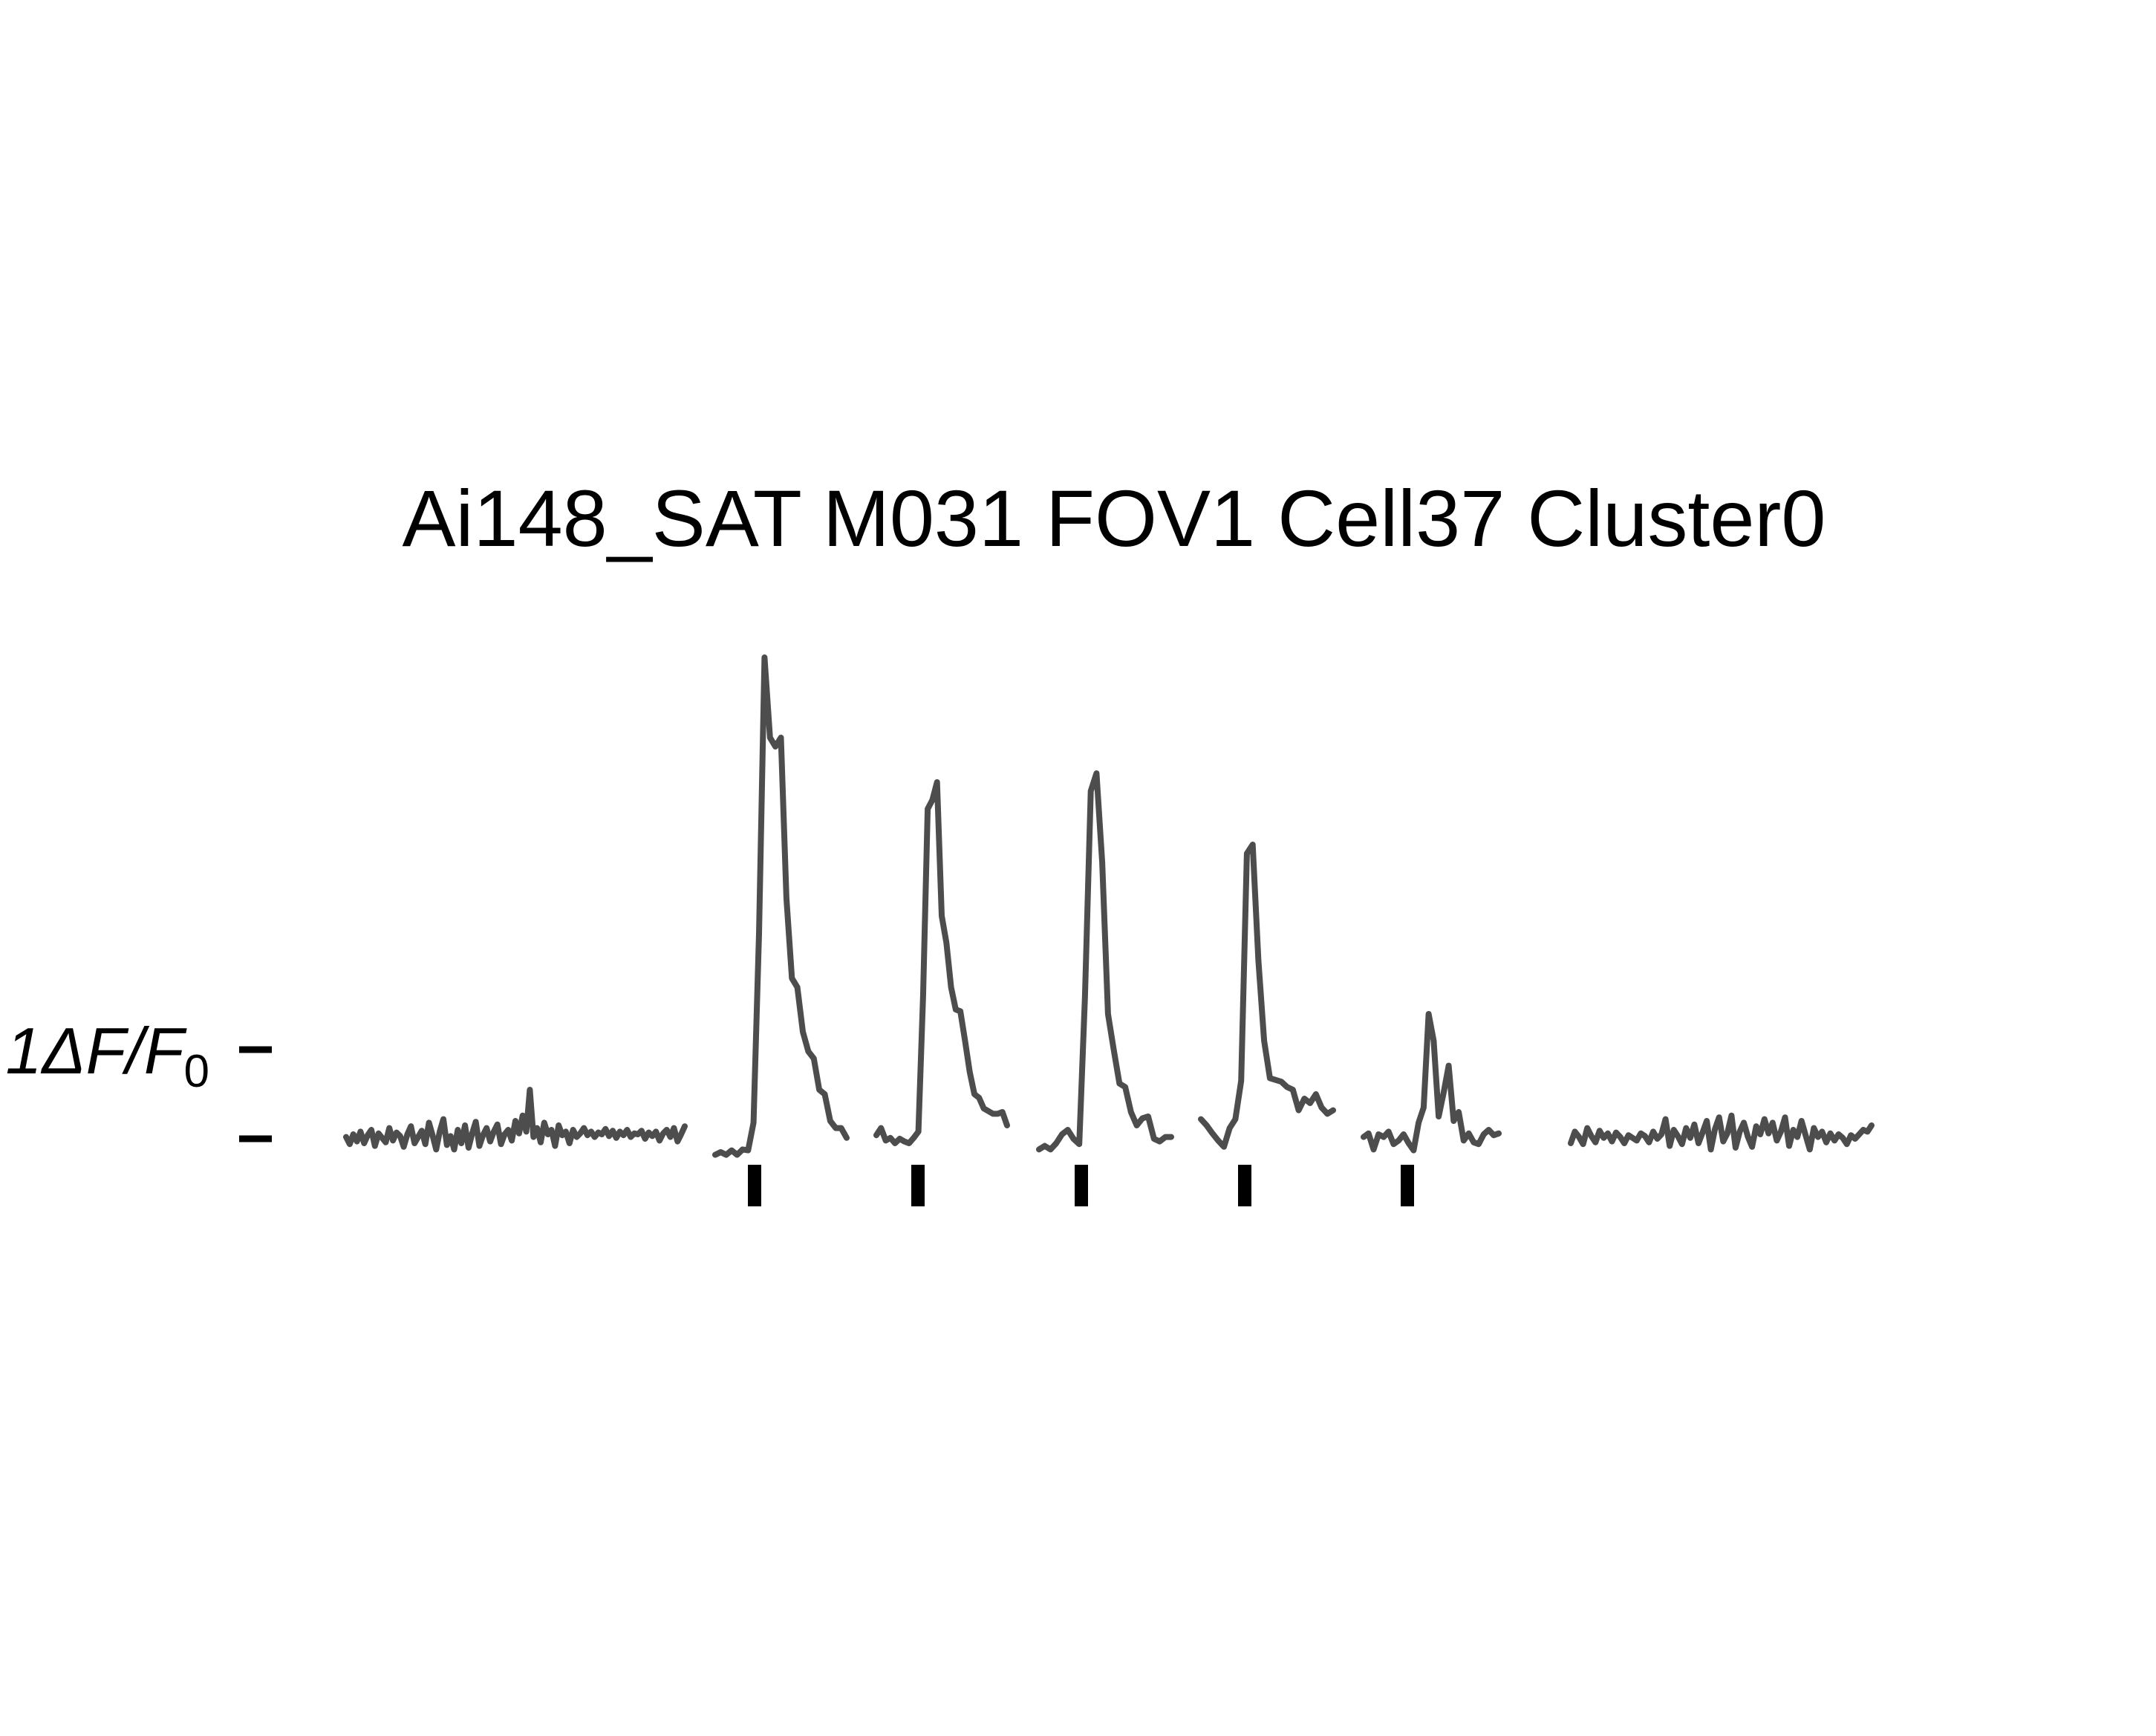 The height and width of the screenshot is (1736, 2156). Describe the element at coordinates (1114, 518) in the screenshot. I see `chart-title: Ai148_SAT M031 FOV1 Cell37 Cluster0` at that location.